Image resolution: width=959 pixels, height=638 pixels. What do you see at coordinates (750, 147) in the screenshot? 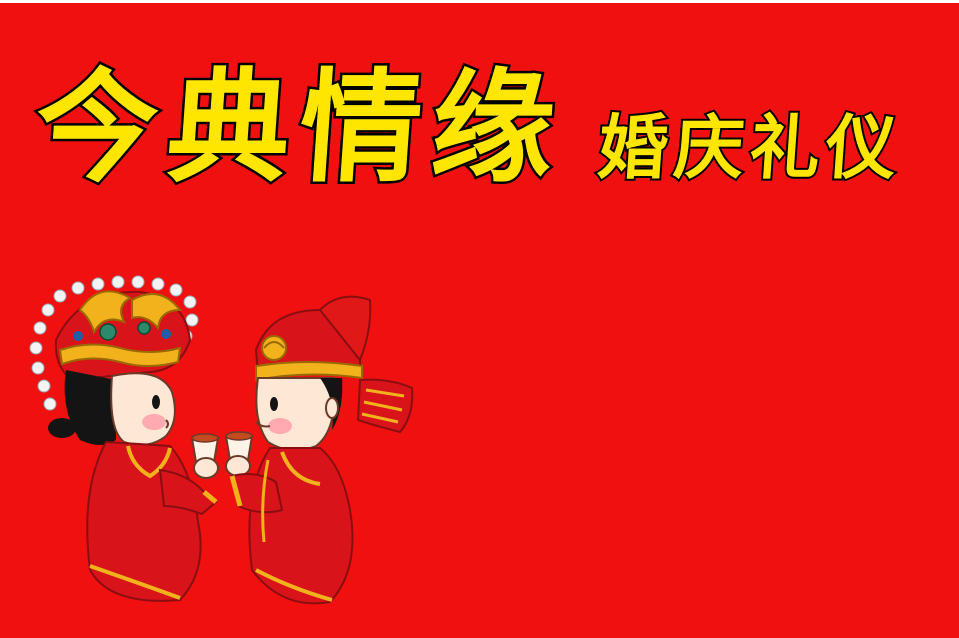
I see `banner-subtitle: 婚庆礼仪` at bounding box center [750, 147].